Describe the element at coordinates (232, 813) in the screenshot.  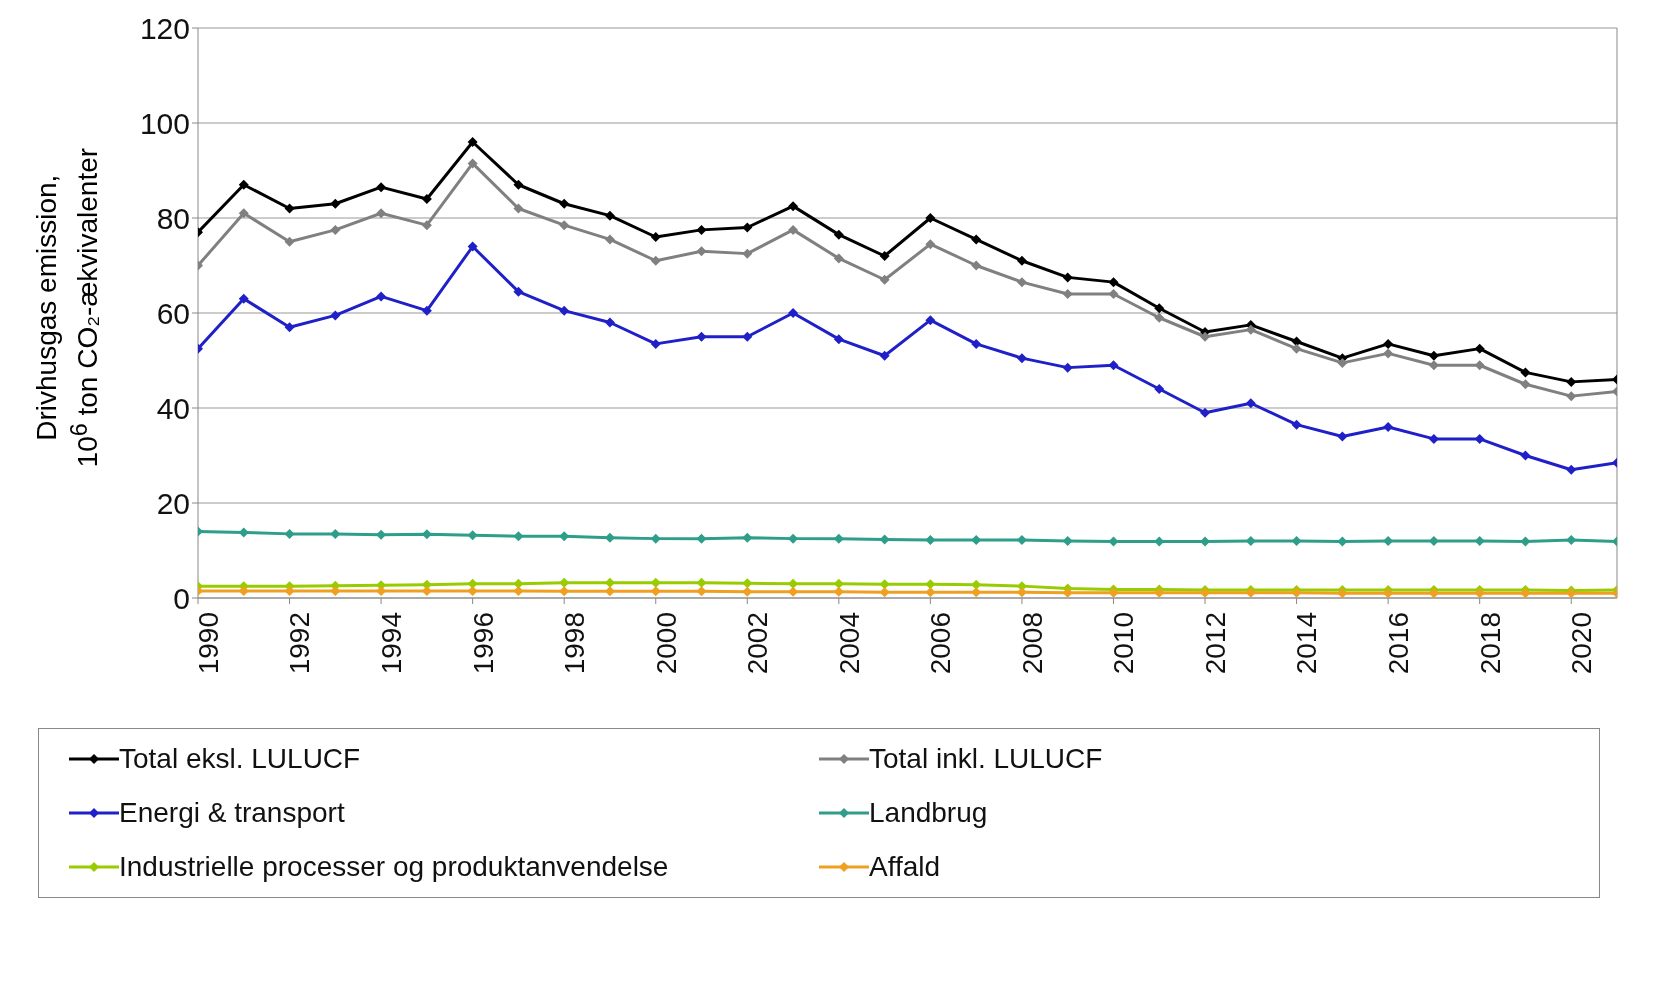
I see `legend-label: Energi & transport` at that location.